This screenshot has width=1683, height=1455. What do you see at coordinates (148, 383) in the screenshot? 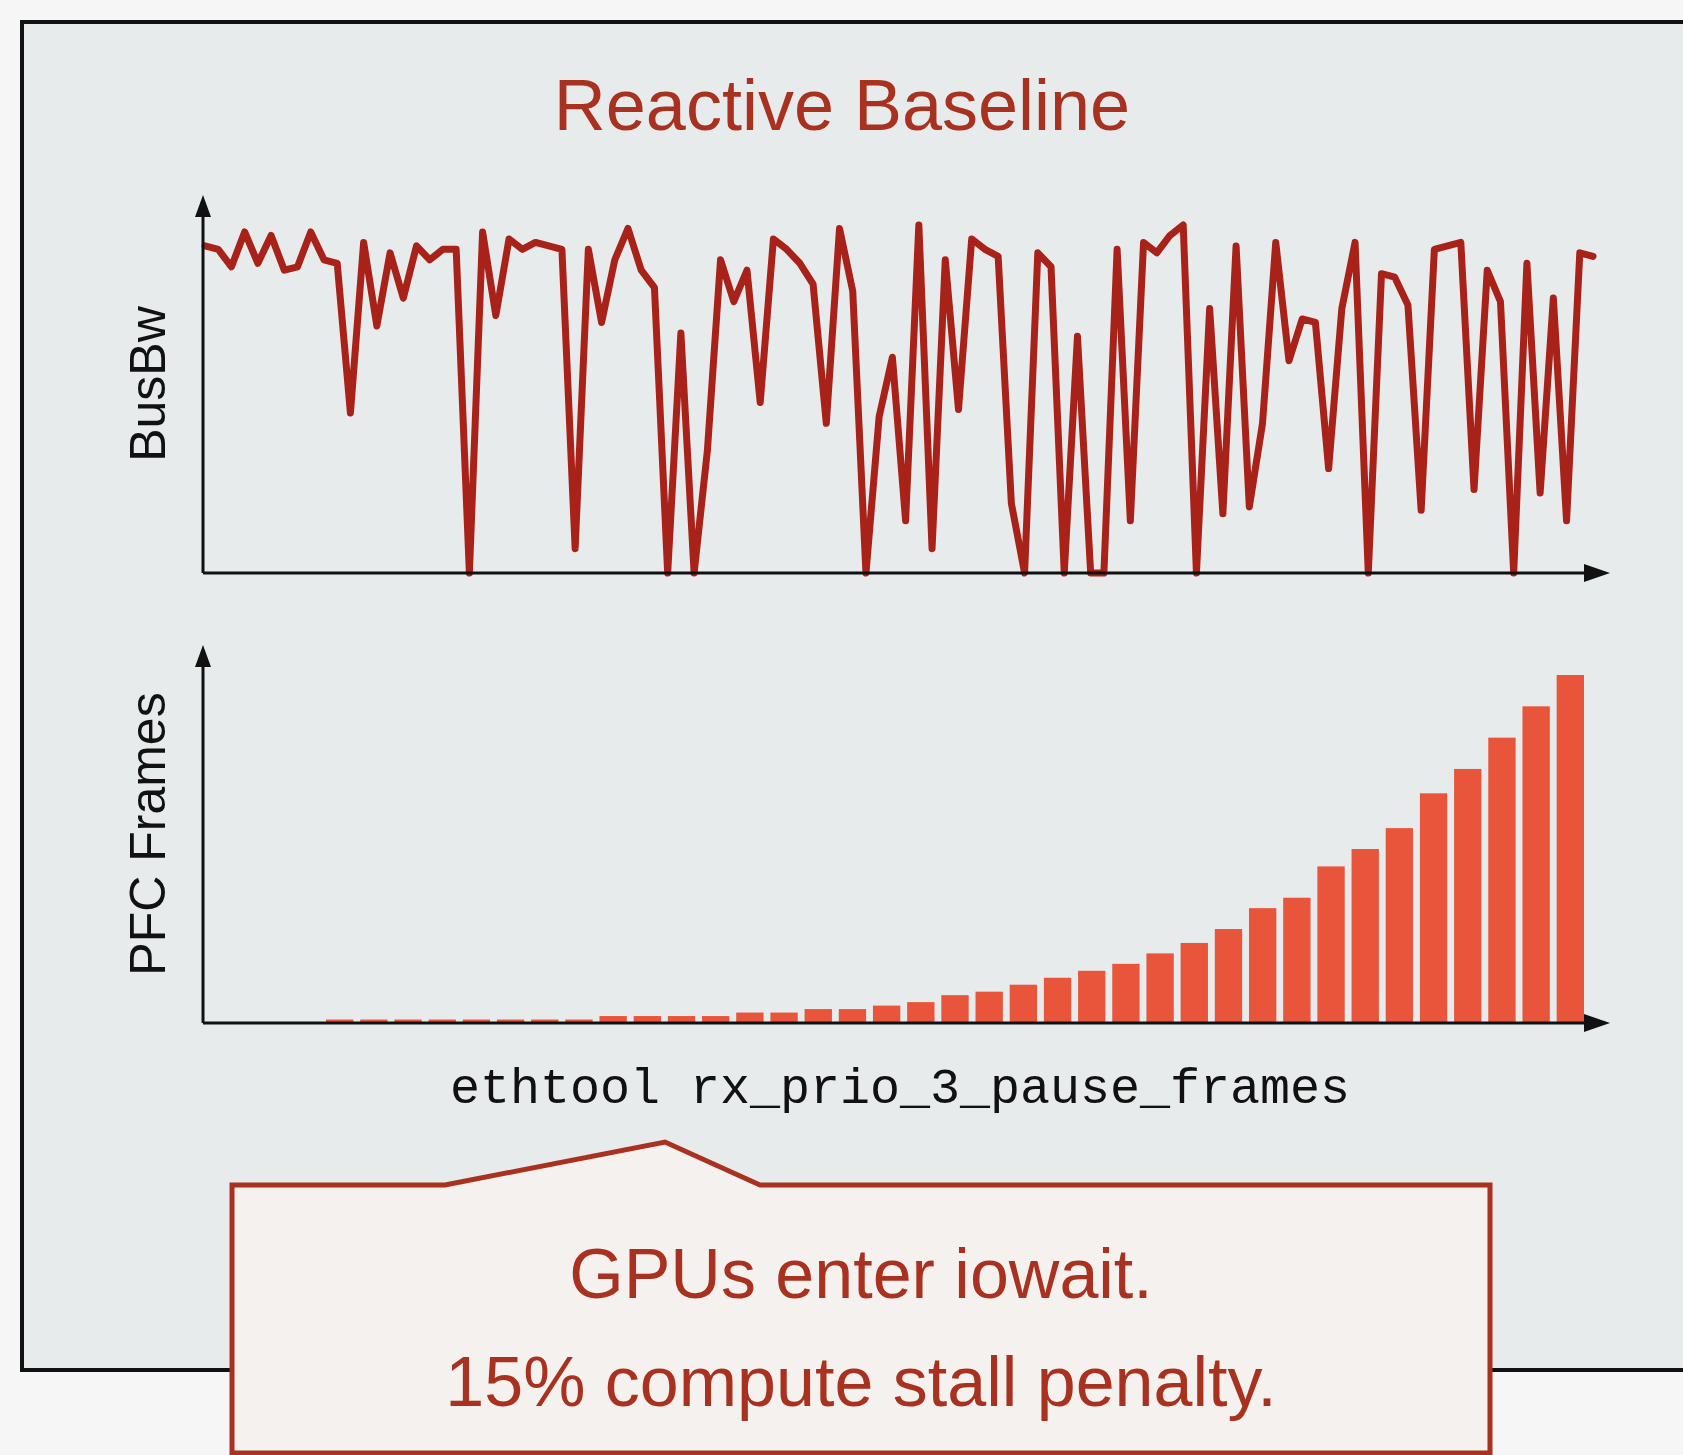
I see `y-axis-title: BusBw` at bounding box center [148, 383].